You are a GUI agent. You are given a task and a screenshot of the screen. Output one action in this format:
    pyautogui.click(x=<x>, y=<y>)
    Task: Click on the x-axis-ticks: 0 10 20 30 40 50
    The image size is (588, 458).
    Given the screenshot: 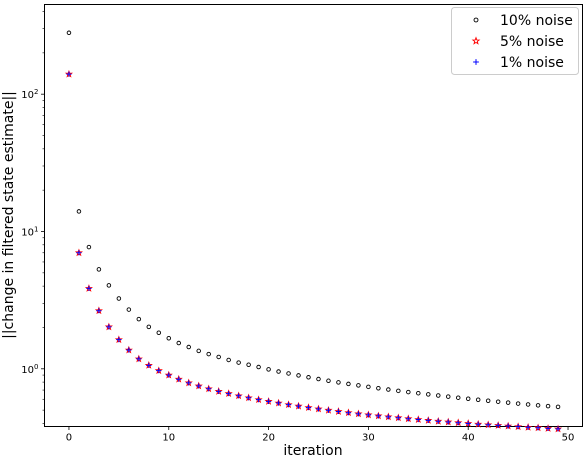 What is the action you would take?
    pyautogui.click(x=320, y=435)
    